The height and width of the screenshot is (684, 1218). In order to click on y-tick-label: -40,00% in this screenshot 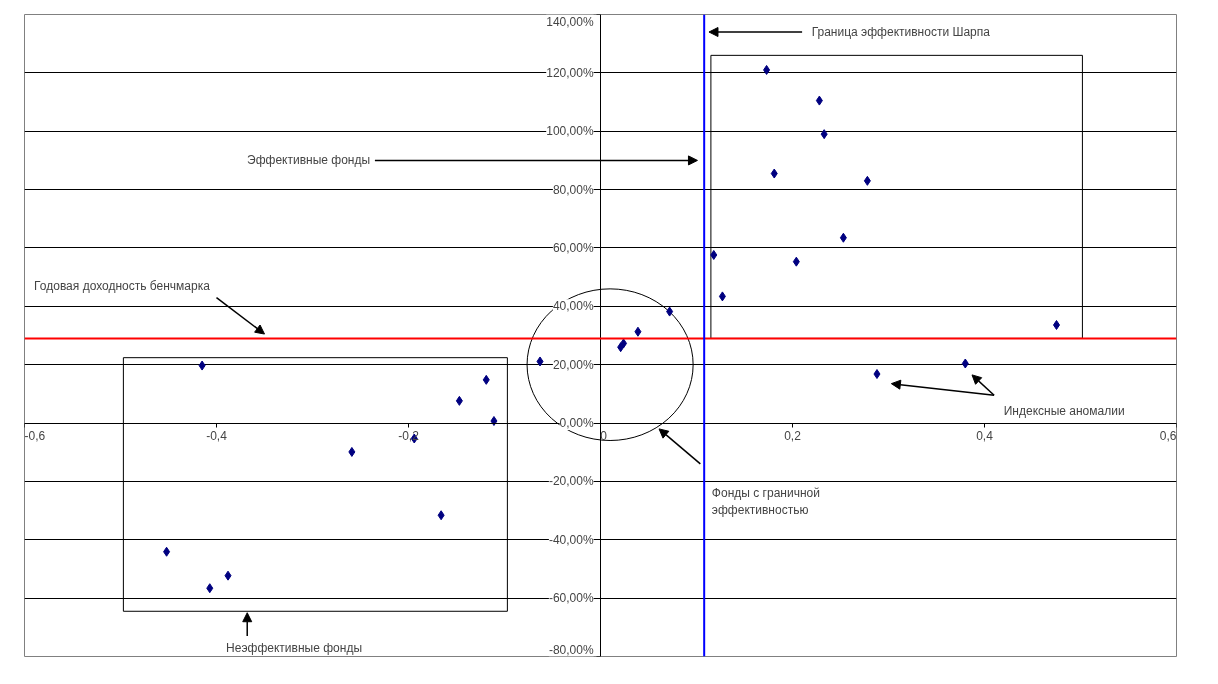, I will do `click(571, 539)`.